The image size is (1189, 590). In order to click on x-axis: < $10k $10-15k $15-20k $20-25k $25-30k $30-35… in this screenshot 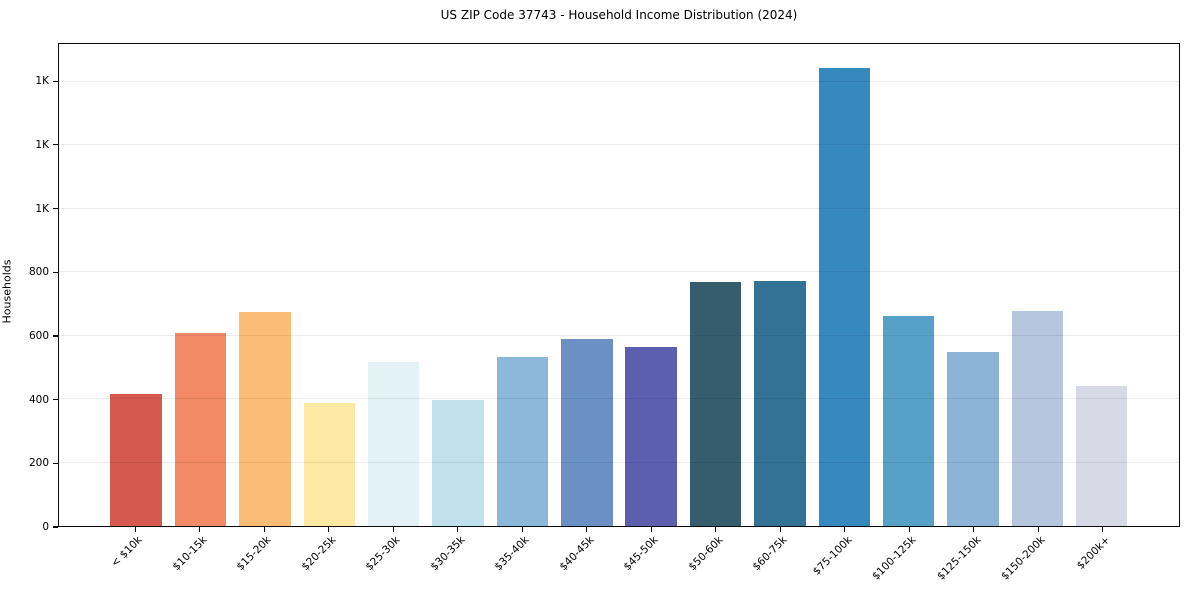, I will do `click(619, 558)`.